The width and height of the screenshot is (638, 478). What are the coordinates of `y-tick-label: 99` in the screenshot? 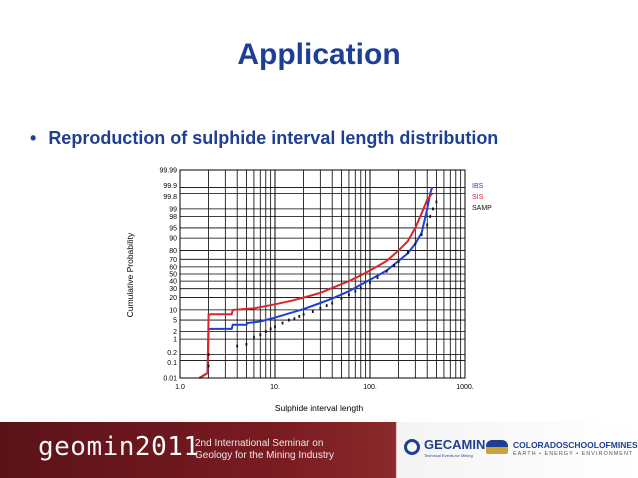 It's located at (173, 209).